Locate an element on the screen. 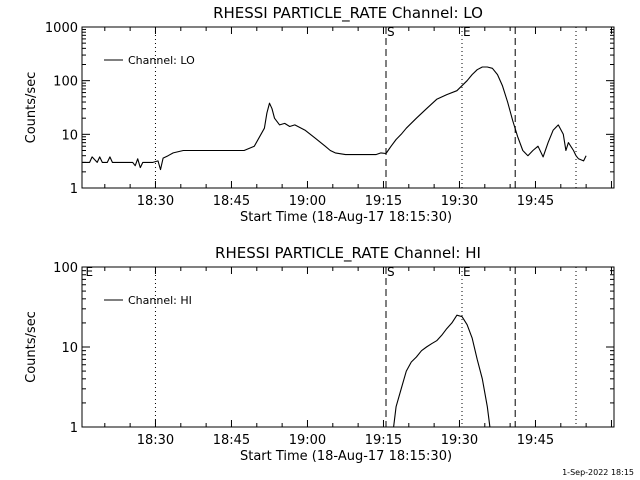 Image resolution: width=640 pixels, height=480 pixels. panel-1-x-tick-label: 19:30 is located at coordinates (459, 201).